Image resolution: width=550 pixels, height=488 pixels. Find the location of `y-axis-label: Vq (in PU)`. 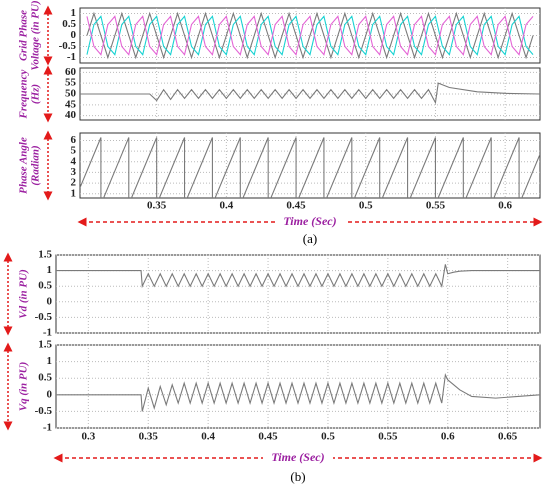

y-axis-label: Vq (in PU) is located at coordinates (24, 387).